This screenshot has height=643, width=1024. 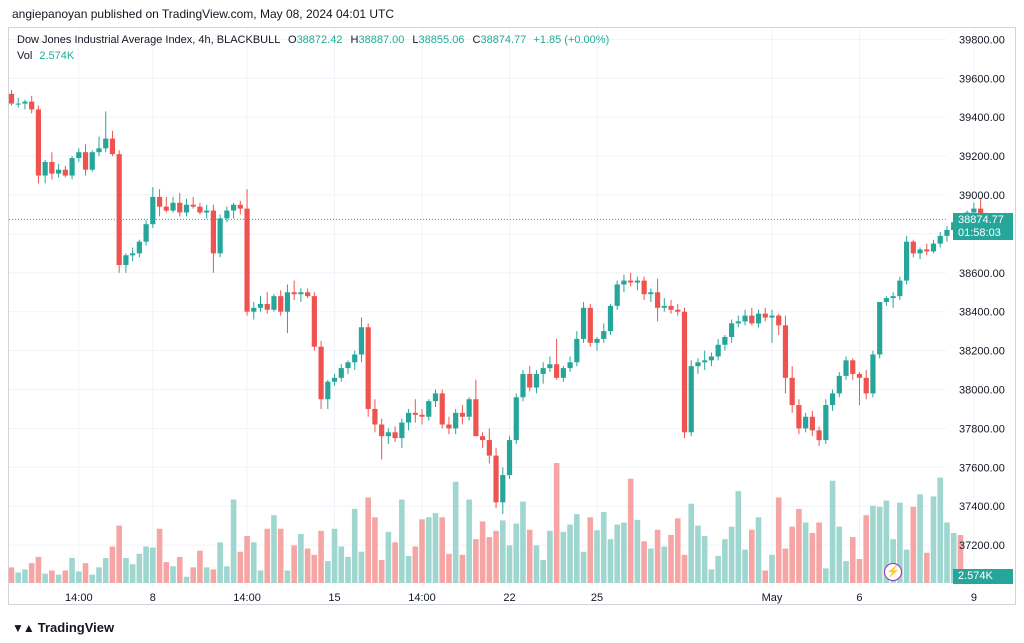 What do you see at coordinates (982, 352) in the screenshot?
I see `price-tick-label: 38200.00` at bounding box center [982, 352].